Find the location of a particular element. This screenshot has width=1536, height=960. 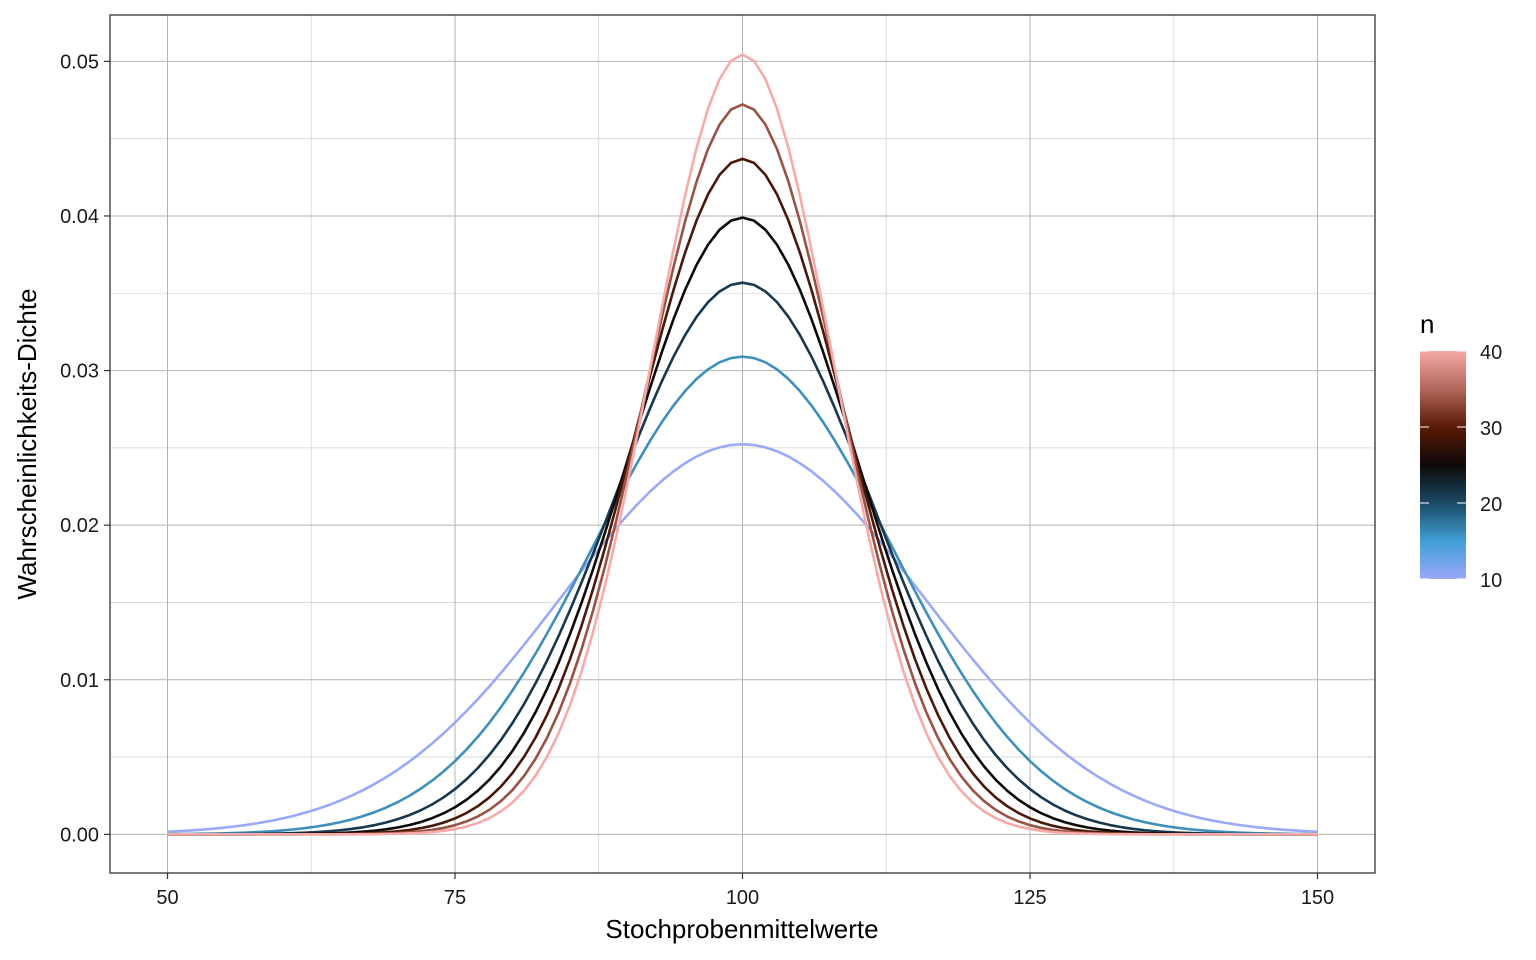

y-tick-label: 0.02 is located at coordinates (79, 526).